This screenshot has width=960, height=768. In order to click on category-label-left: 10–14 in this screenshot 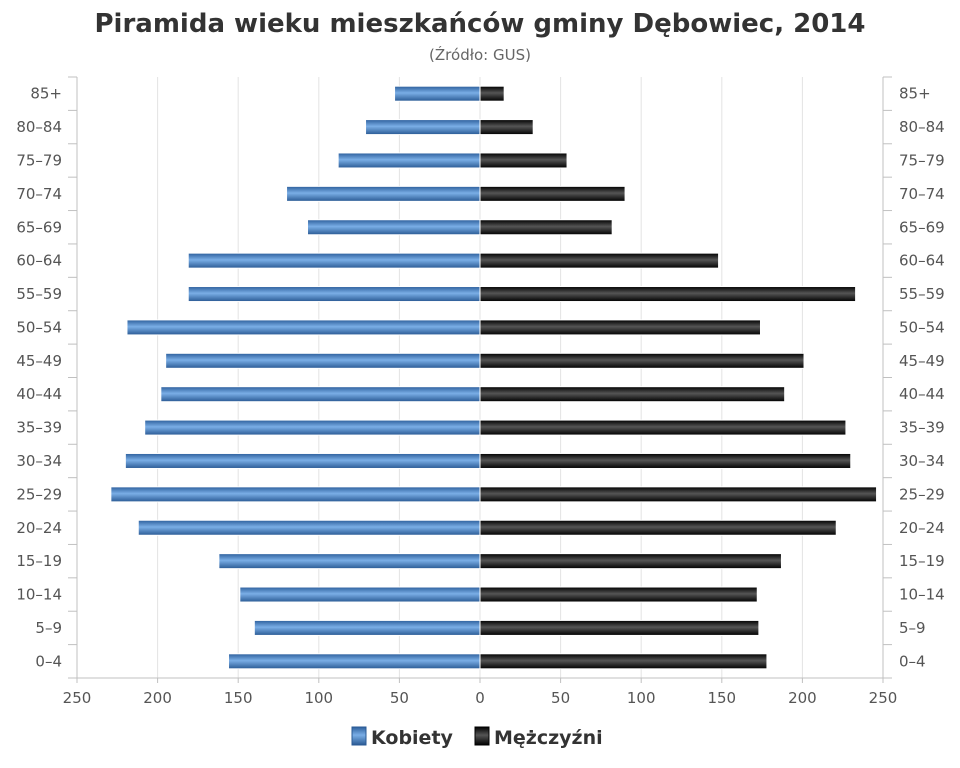, I will do `click(39, 595)`.